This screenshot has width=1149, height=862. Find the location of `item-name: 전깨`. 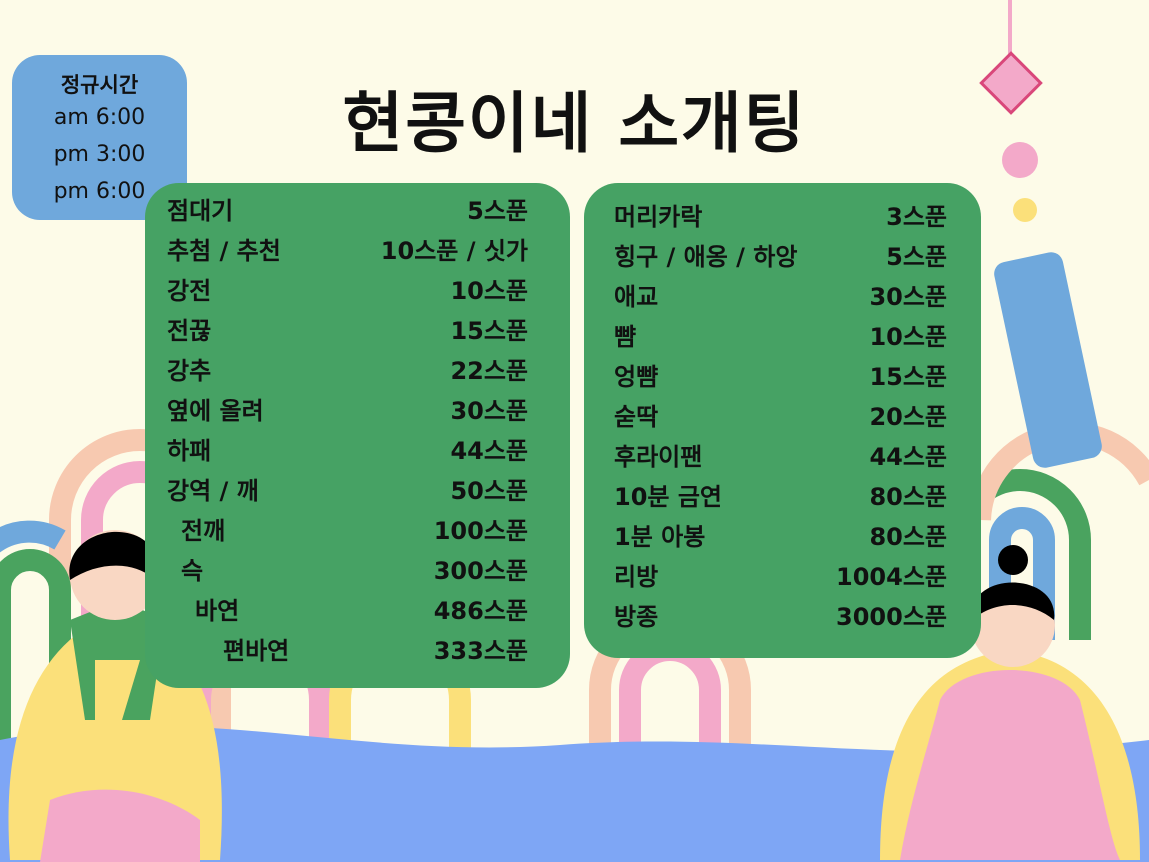

item-name: 전깨 is located at coordinates (203, 531).